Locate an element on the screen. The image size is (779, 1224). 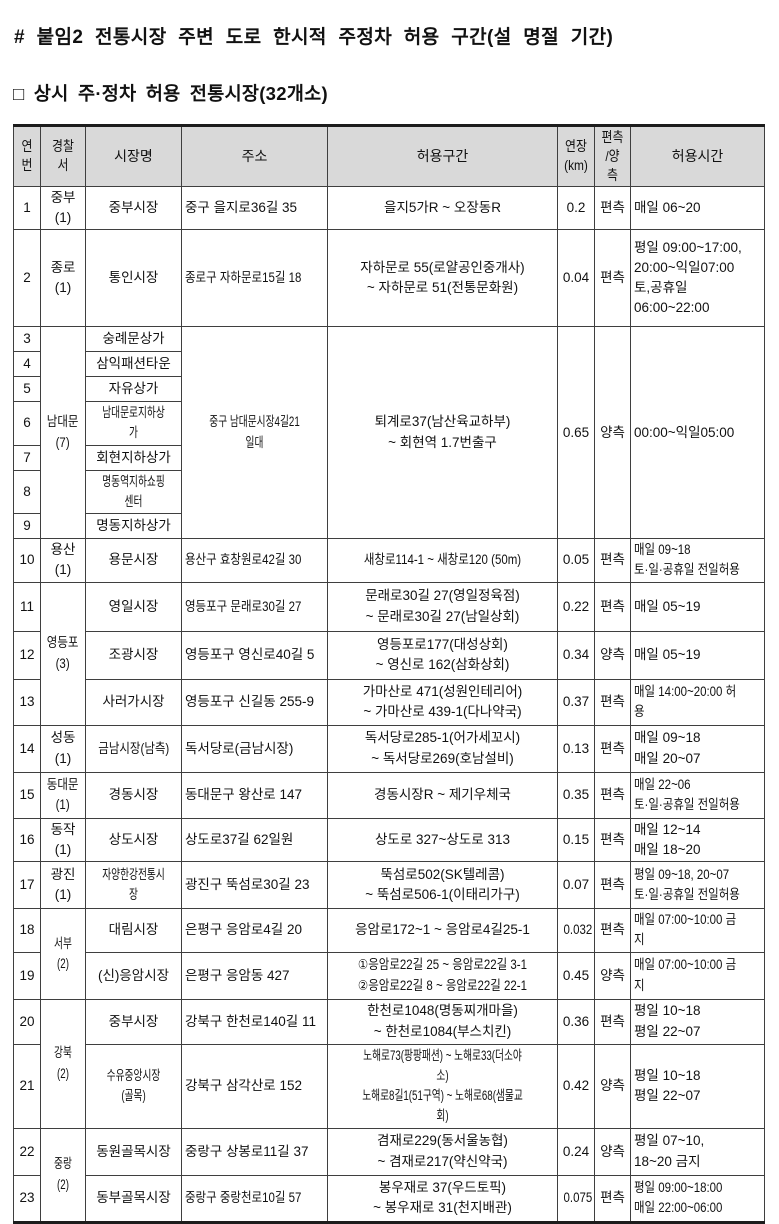
header-label: 편측 /양측 is located at coordinates (612, 156).